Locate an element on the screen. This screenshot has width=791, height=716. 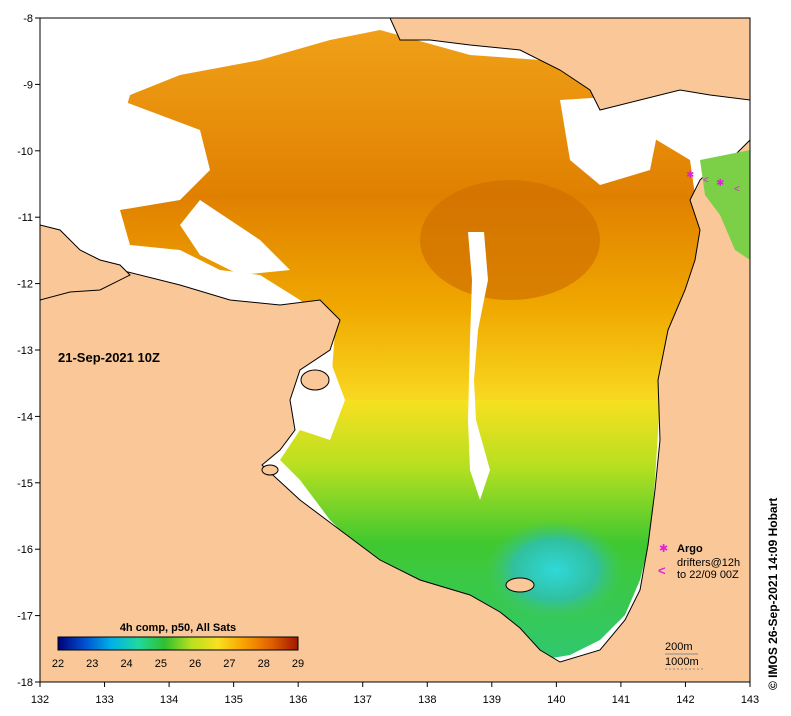
argo-label: Argo is located at coordinates (690, 549).